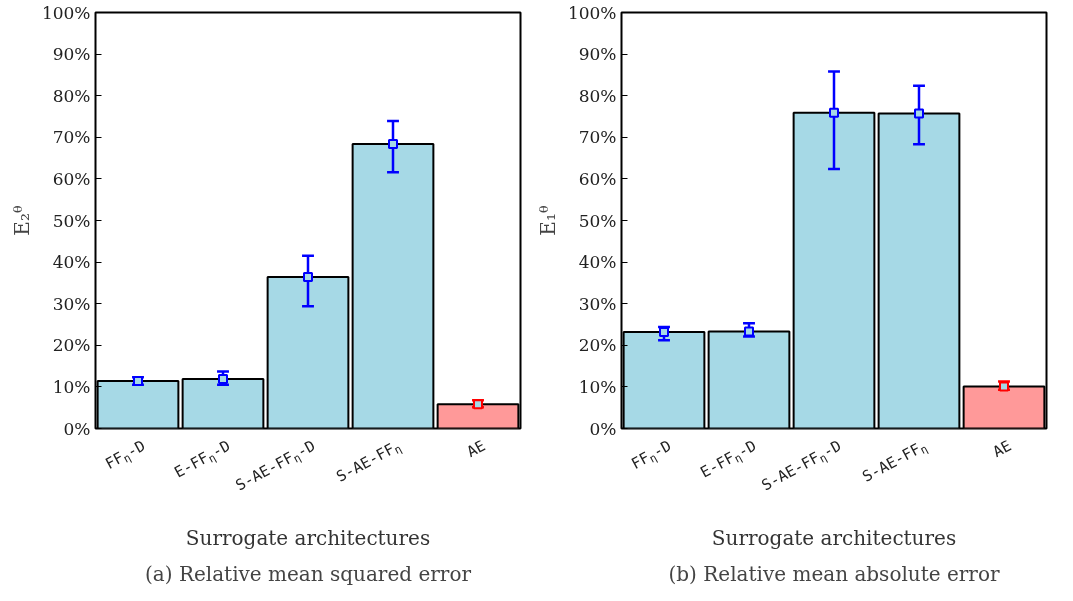 Image resolution: width=1073 pixels, height=601 pixels. Describe the element at coordinates (308, 573) in the screenshot. I see `text: (a) Relative mean squared error` at that location.